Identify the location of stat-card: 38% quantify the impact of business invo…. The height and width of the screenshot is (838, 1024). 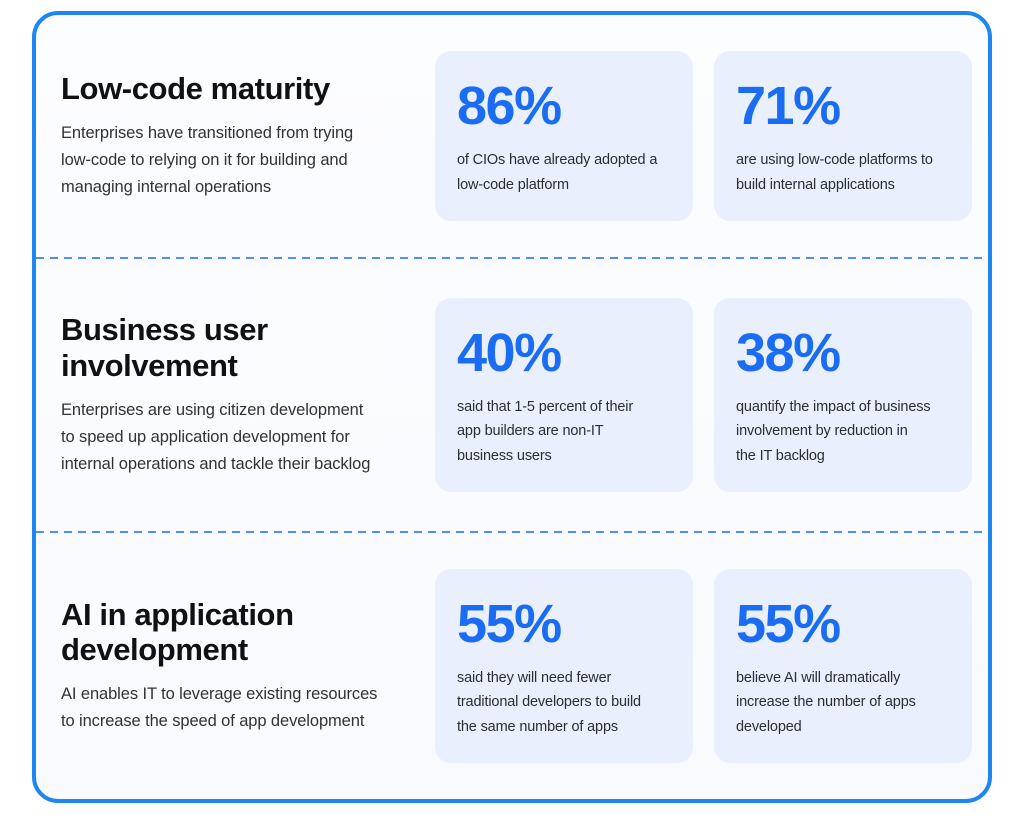
(843, 395).